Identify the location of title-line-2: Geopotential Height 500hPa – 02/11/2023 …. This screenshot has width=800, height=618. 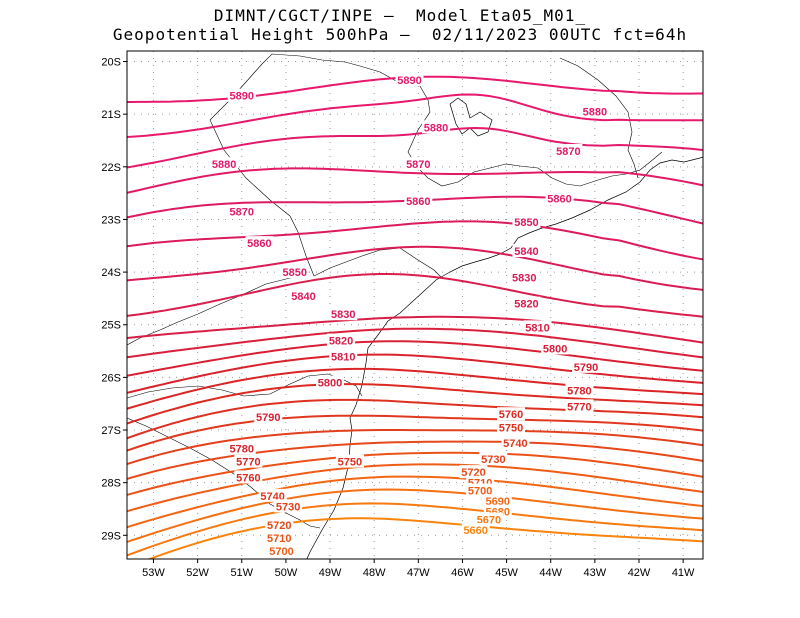
(400, 34).